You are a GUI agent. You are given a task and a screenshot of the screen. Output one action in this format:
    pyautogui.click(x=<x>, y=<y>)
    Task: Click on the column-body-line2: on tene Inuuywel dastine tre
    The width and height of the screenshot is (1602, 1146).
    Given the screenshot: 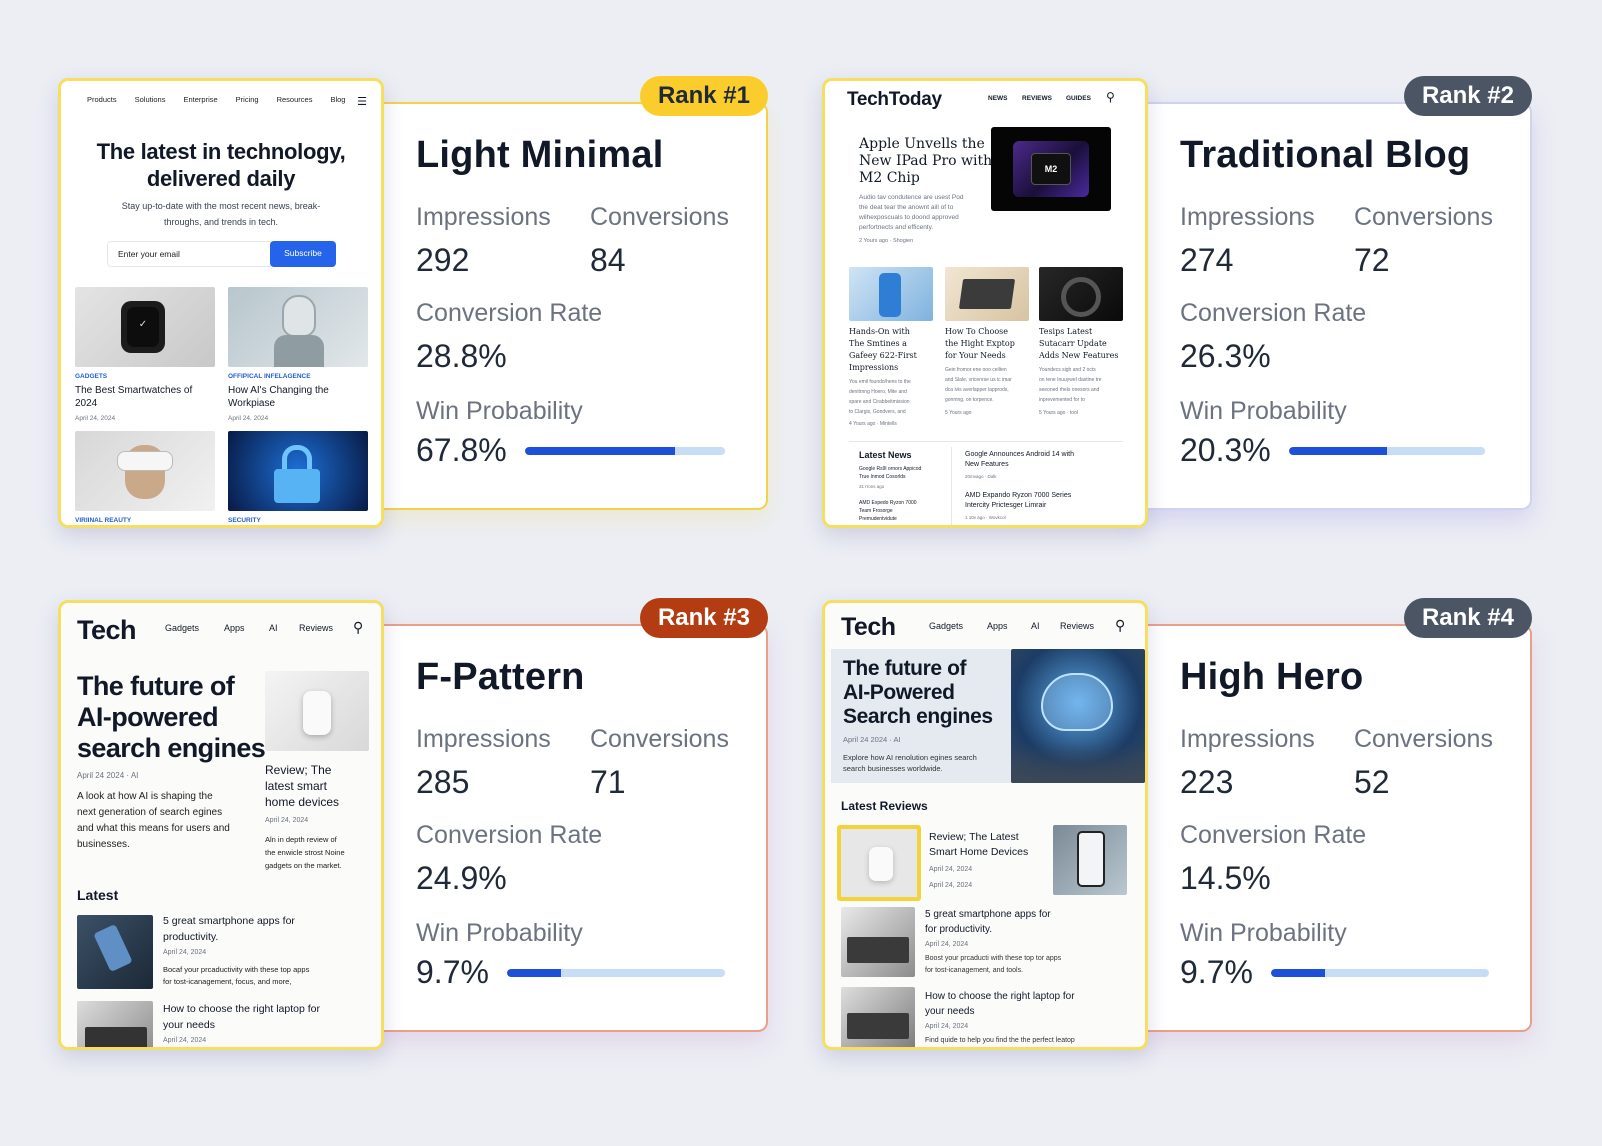 What is the action you would take?
    pyautogui.click(x=1070, y=380)
    